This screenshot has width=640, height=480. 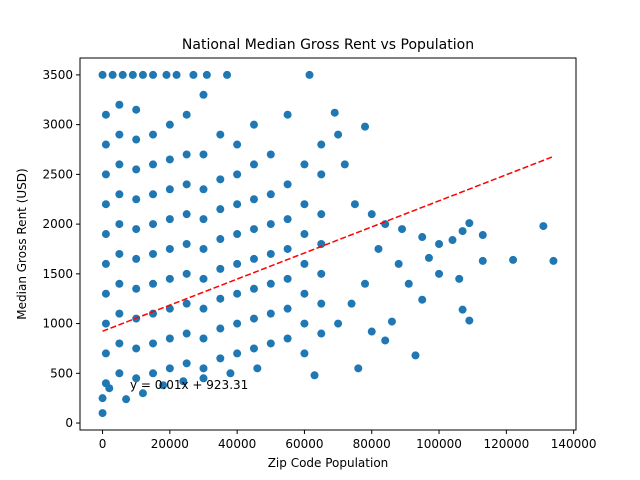 I want to click on y-tick-label: 2000, so click(x=57, y=224).